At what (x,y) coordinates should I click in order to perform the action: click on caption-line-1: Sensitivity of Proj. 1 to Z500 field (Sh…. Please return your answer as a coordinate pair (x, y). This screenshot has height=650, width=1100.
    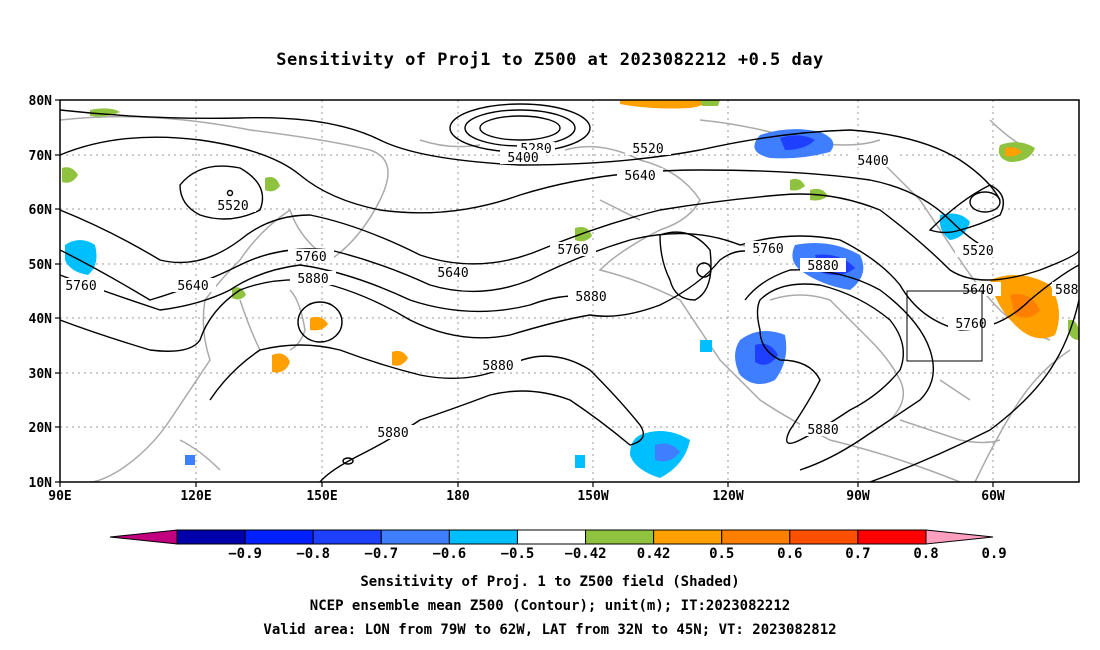
    Looking at the image, I should click on (550, 582).